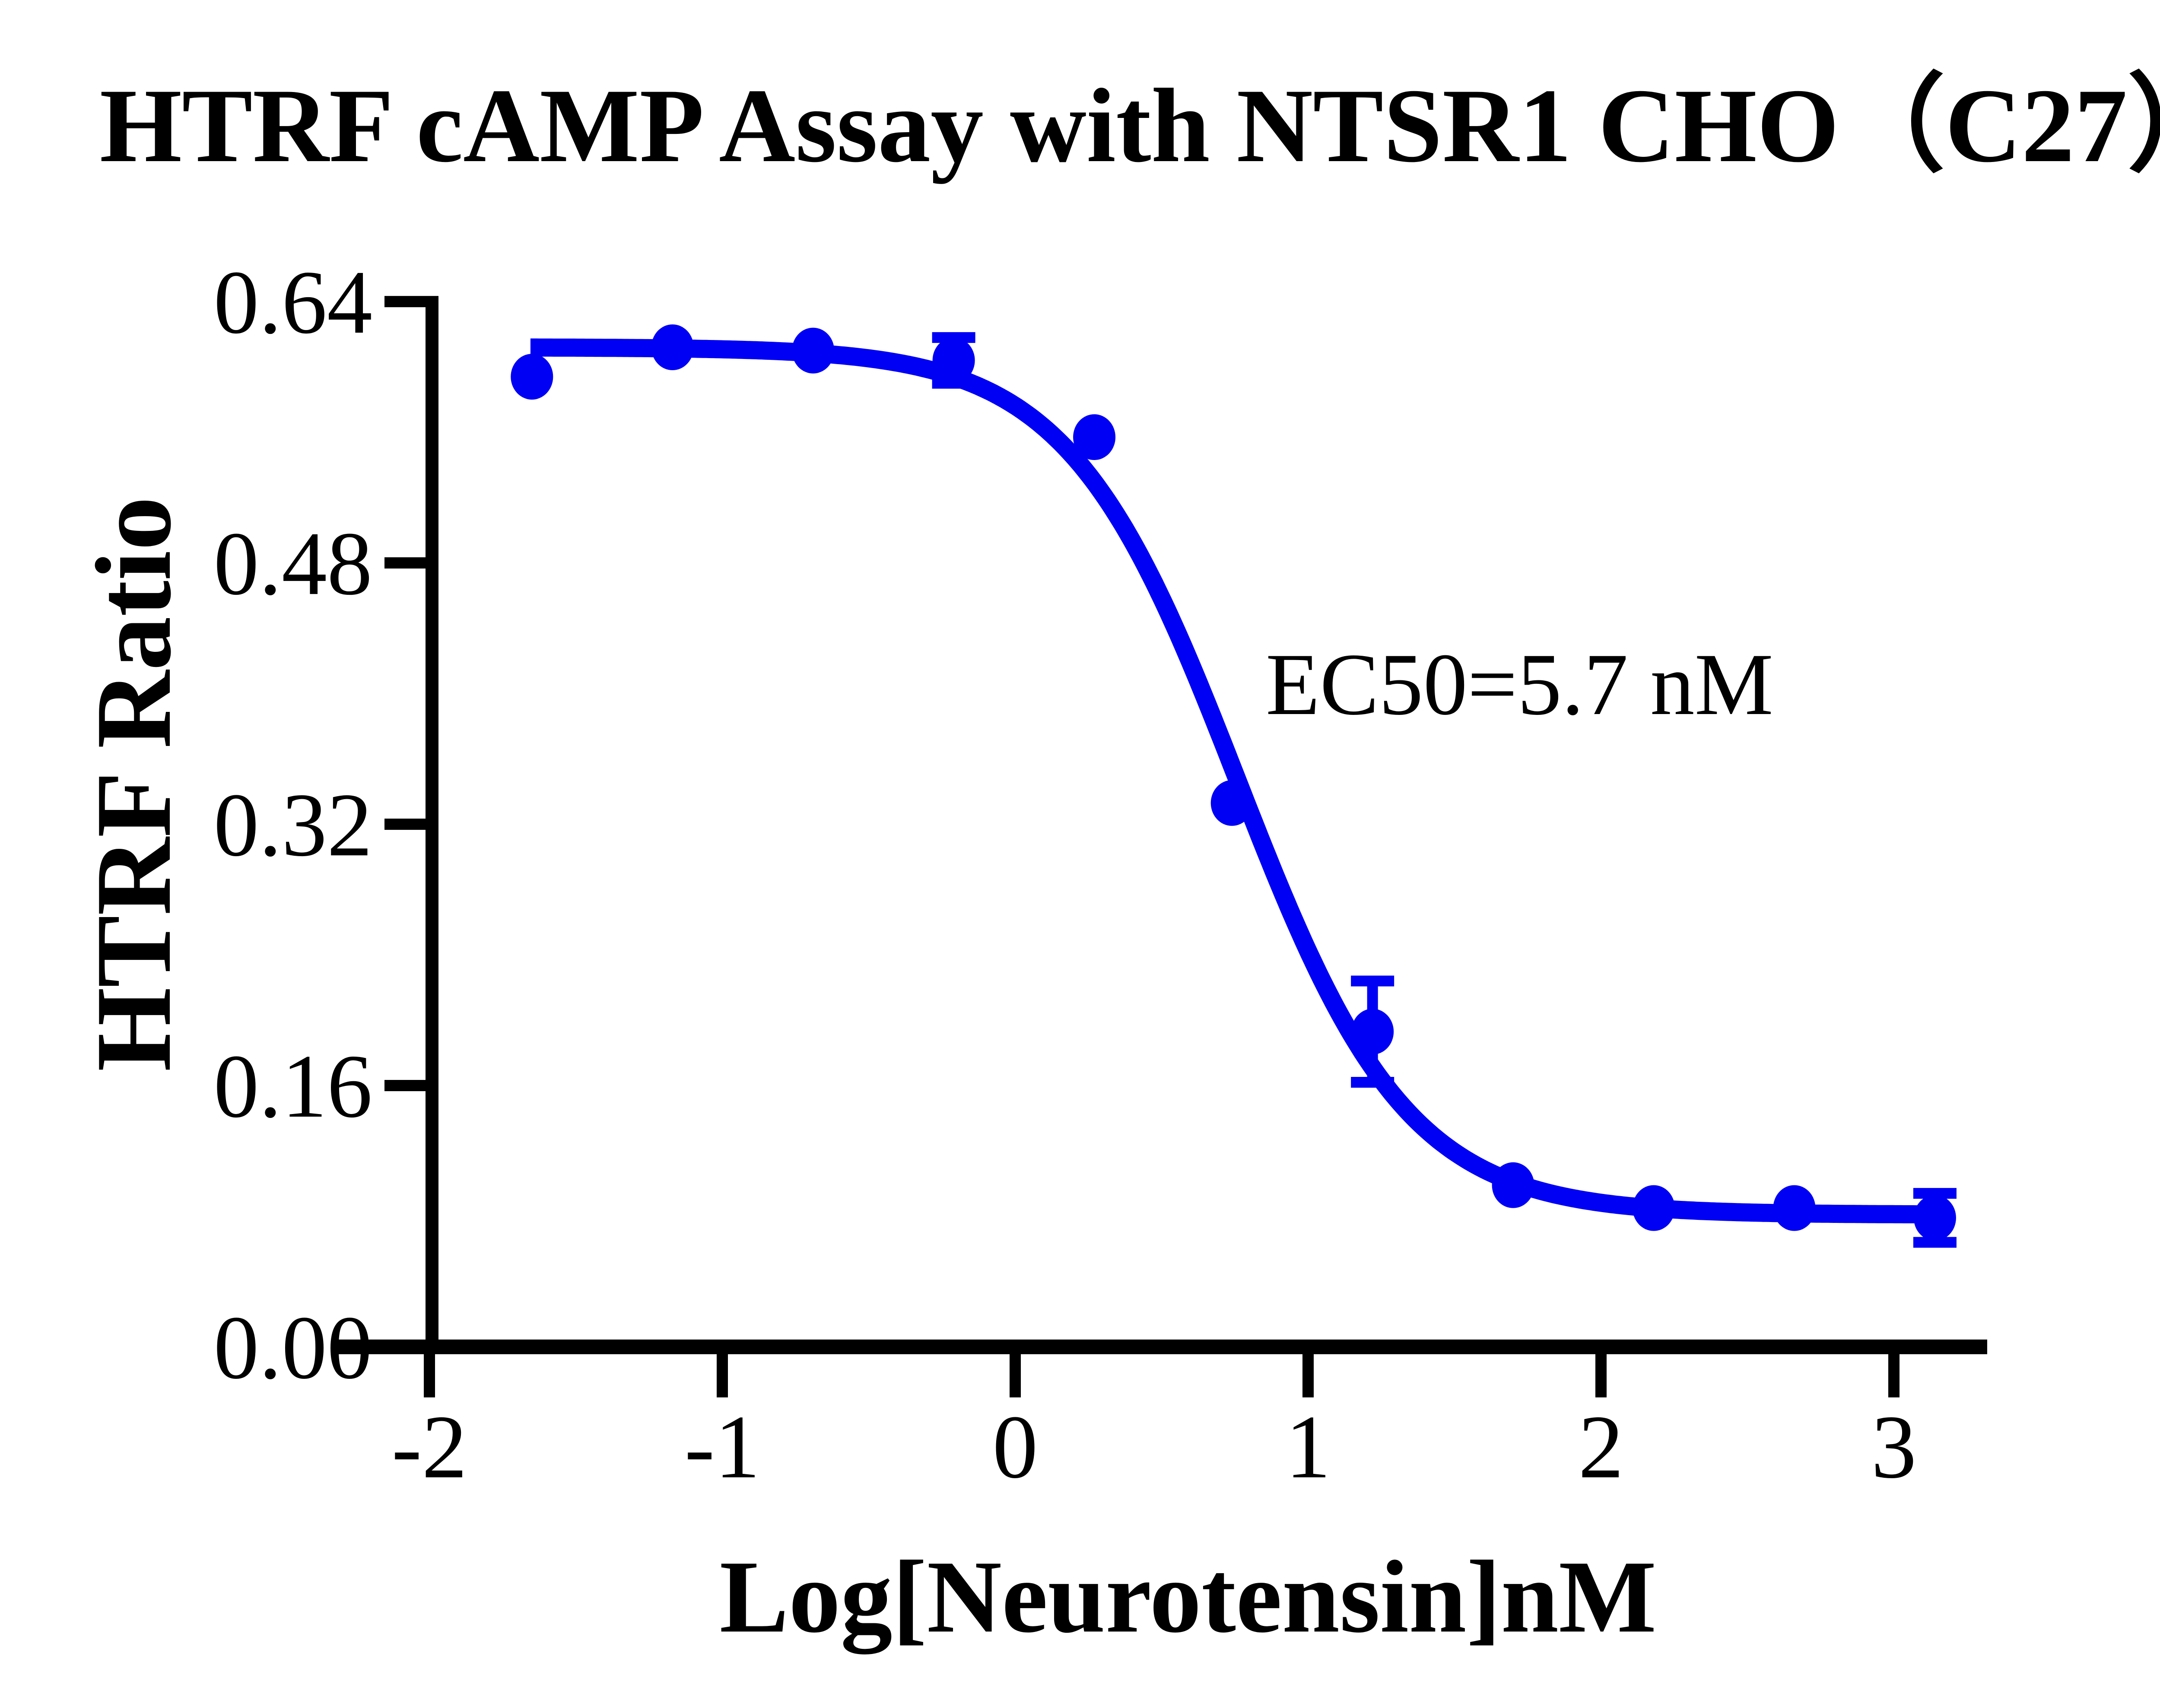  Describe the element at coordinates (722, 1447) in the screenshot. I see `x-tick-label: -1` at that location.